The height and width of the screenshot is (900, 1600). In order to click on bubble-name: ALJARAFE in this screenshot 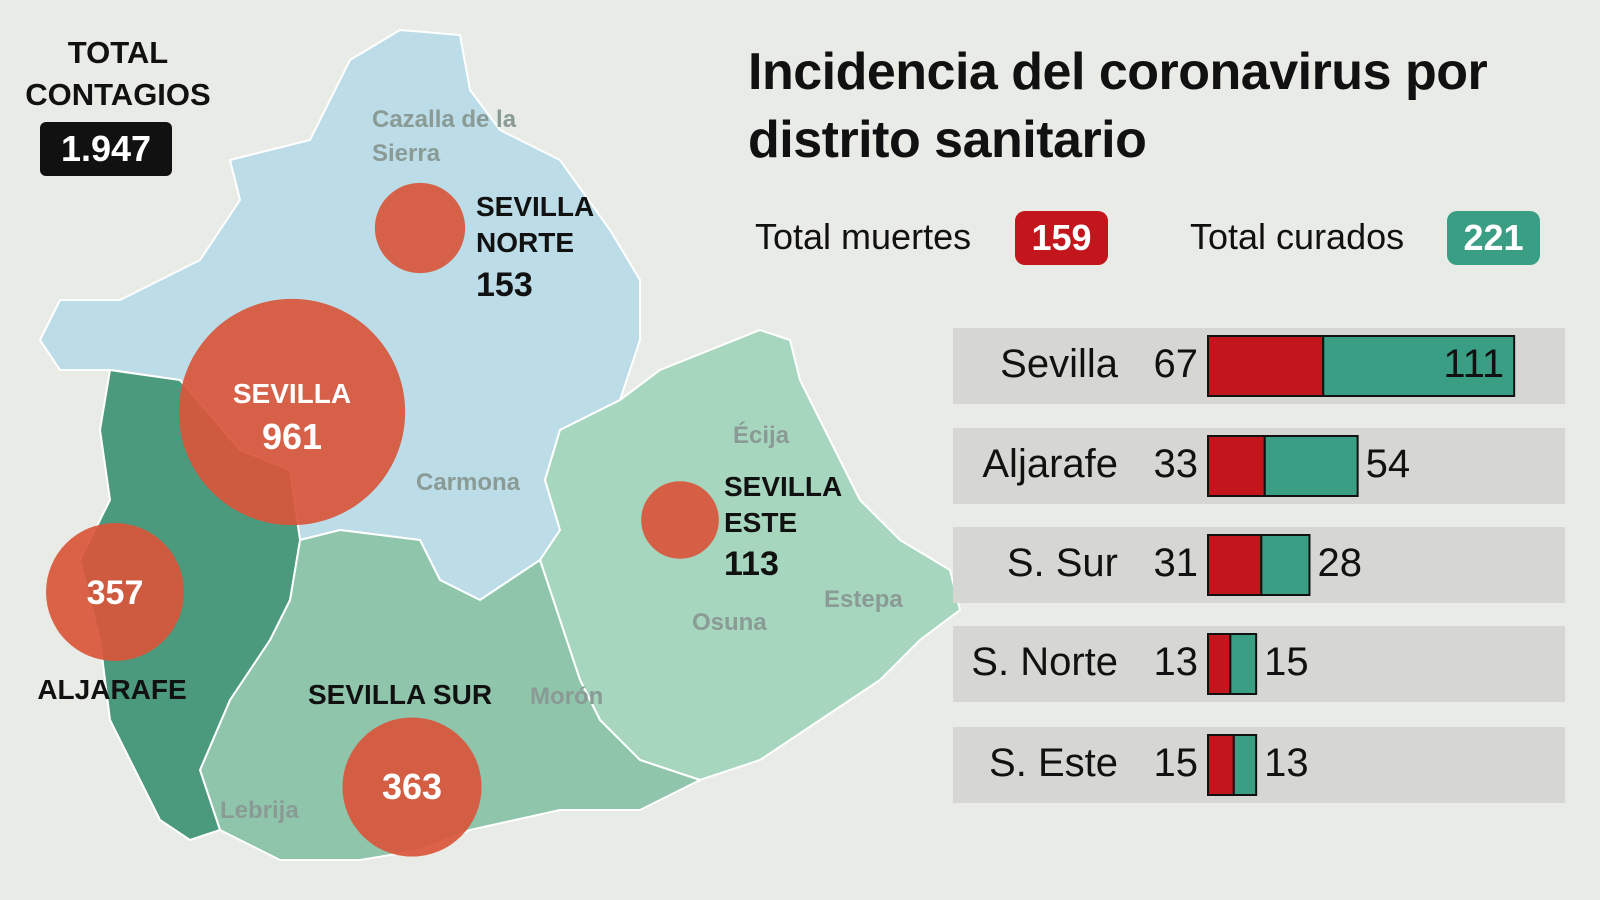, I will do `click(112, 689)`.